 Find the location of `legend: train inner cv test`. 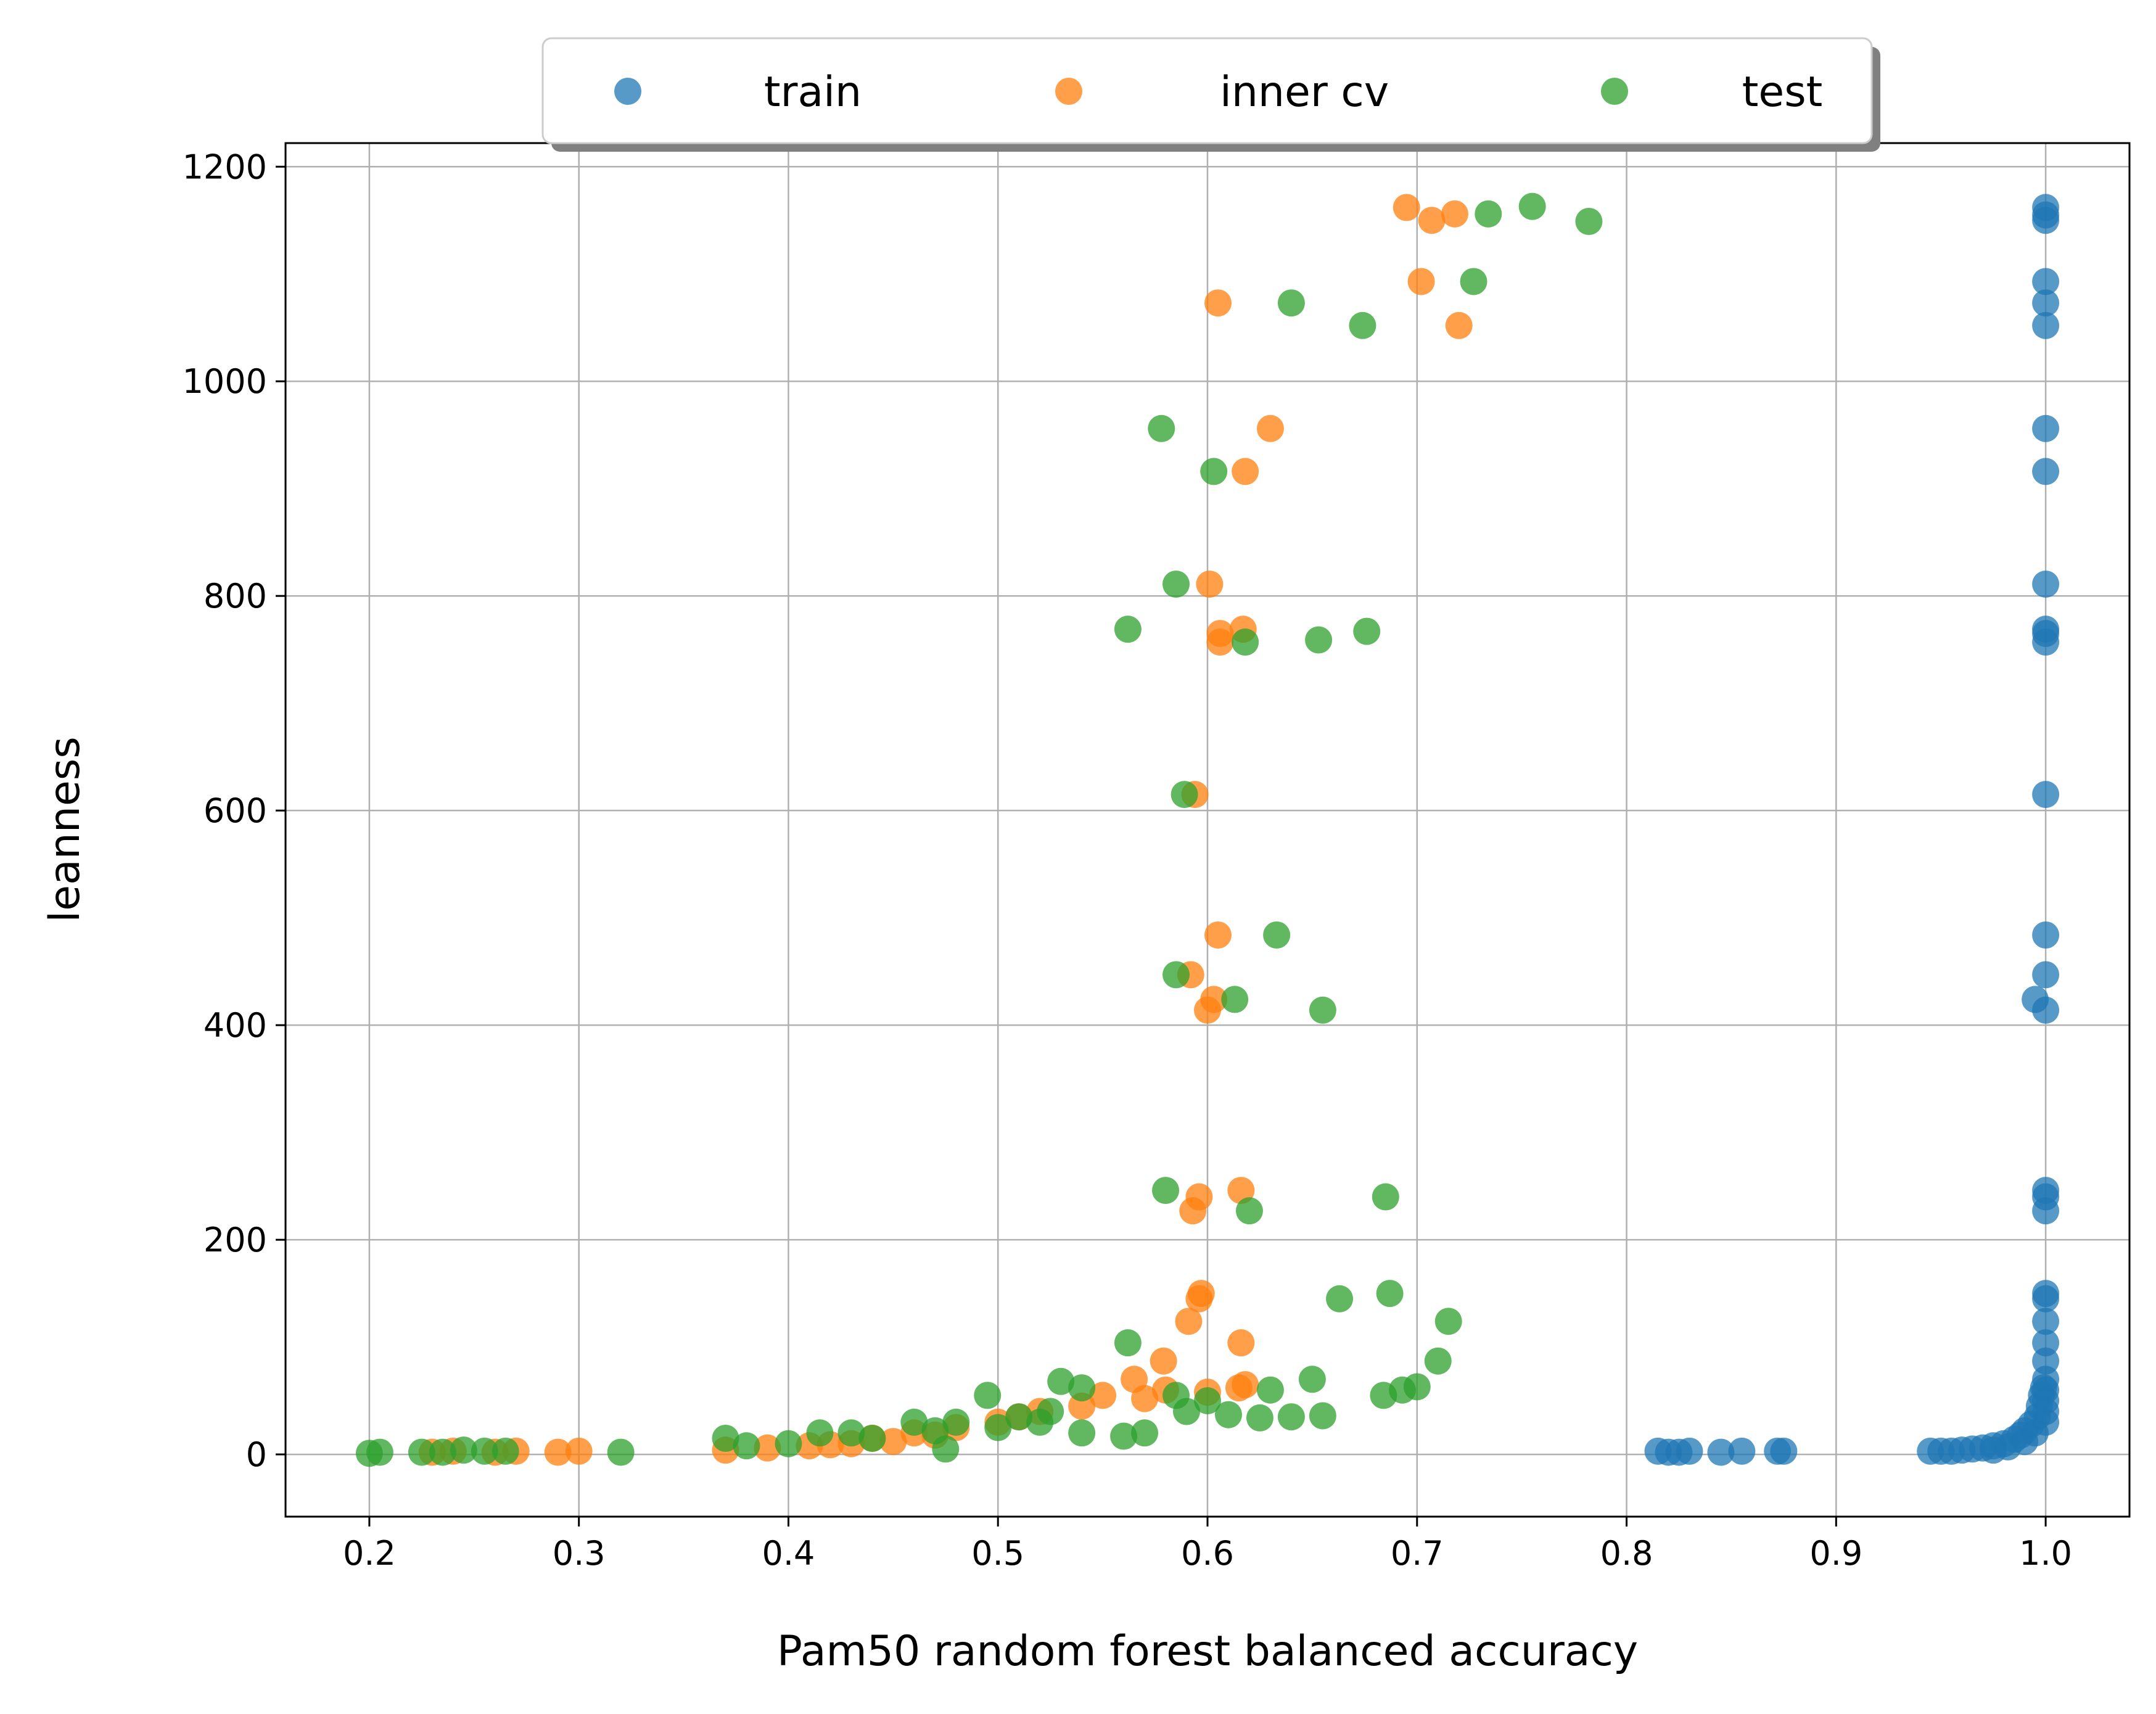

legend: train inner cv test is located at coordinates (1210, 94).